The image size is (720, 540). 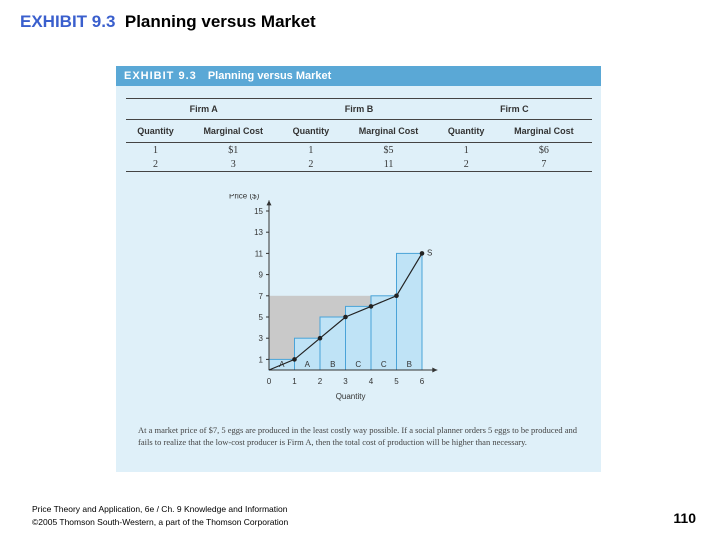 I want to click on x-tick-label: 3, so click(x=345, y=381).